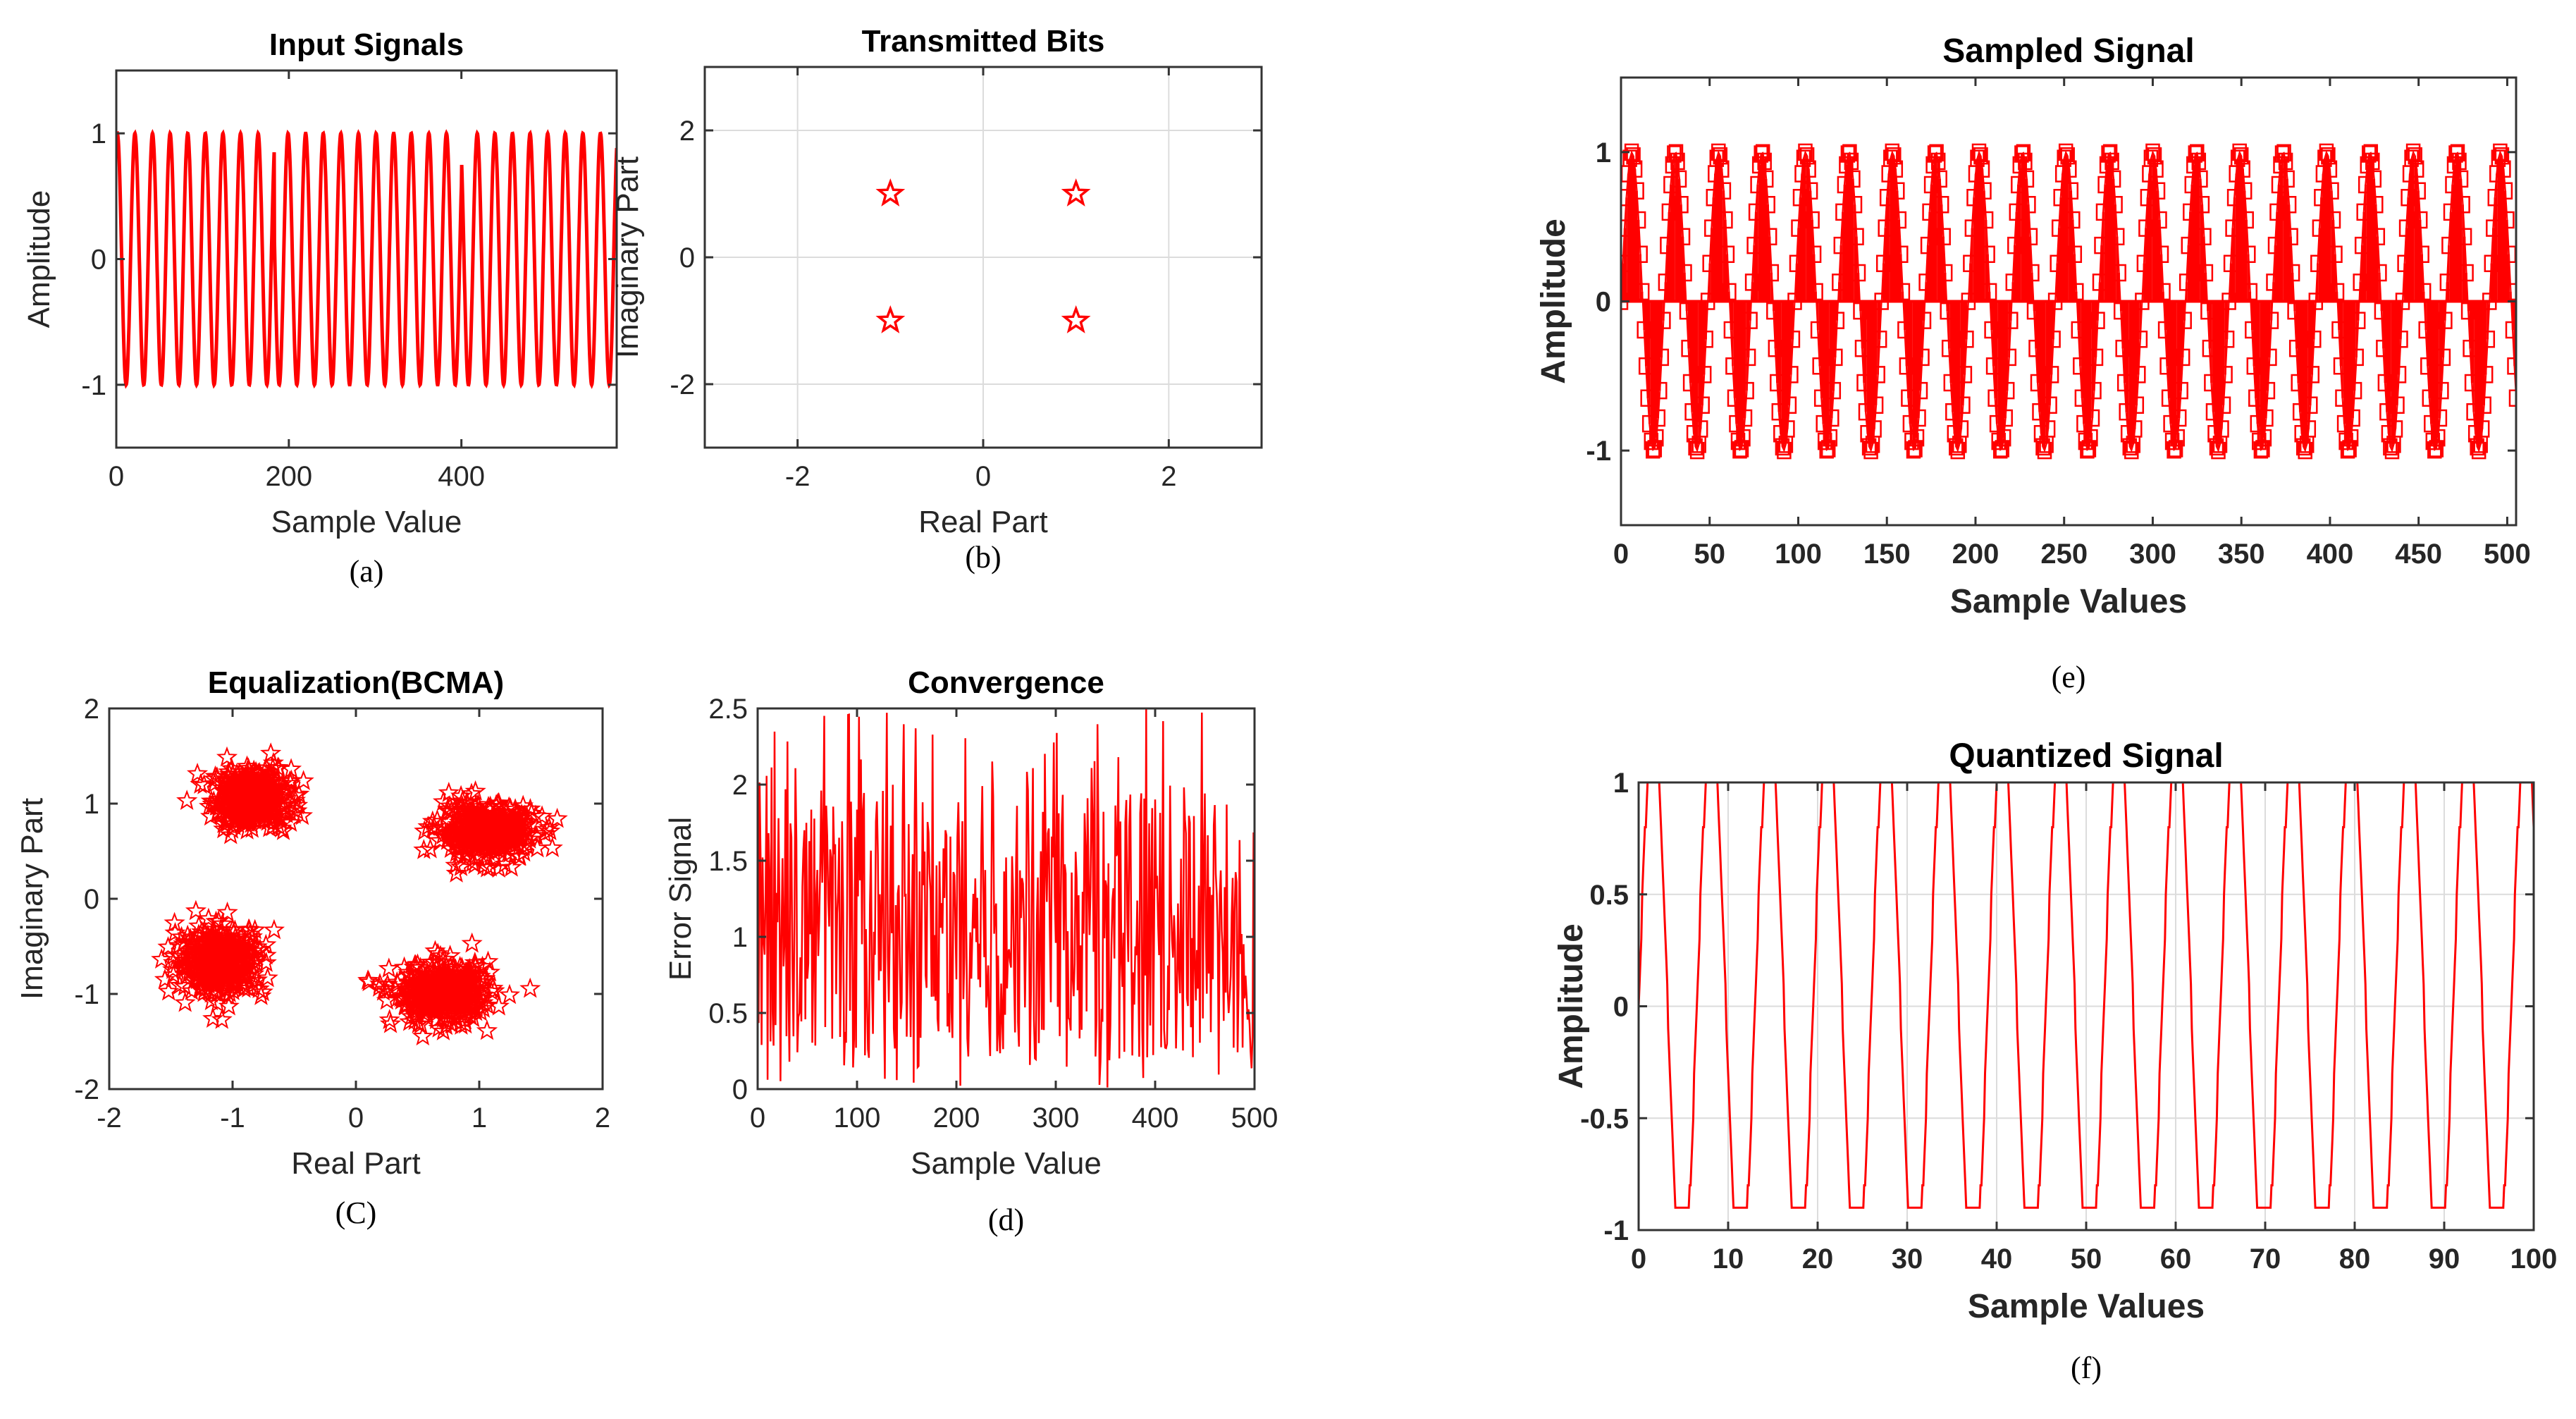 The height and width of the screenshot is (1419, 2576). Describe the element at coordinates (2068, 601) in the screenshot. I see `x-axis-label: Sample Values` at that location.